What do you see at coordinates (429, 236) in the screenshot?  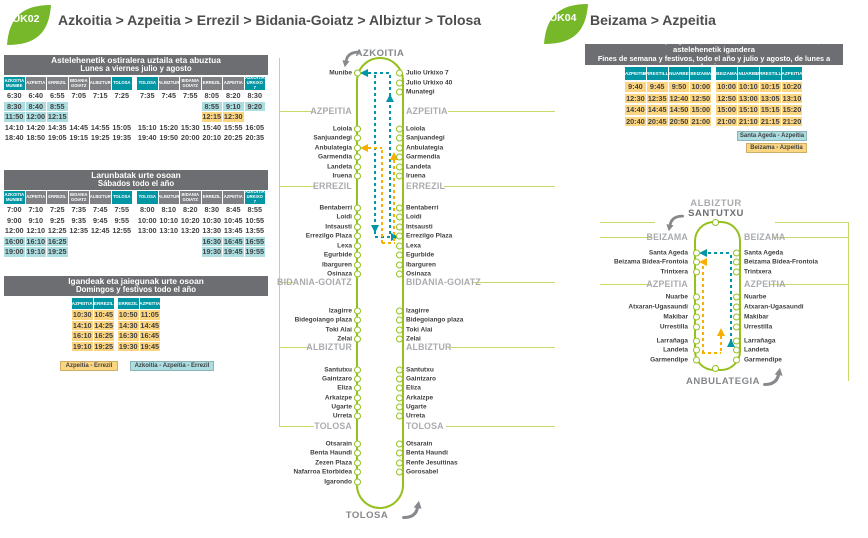 I see `stop-label-right: Errezilgo Plaza` at bounding box center [429, 236].